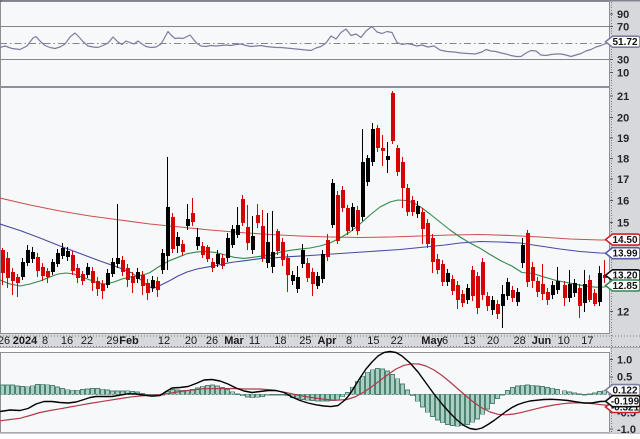 The height and width of the screenshot is (439, 640). I want to click on svg-text: 0.5, so click(624, 378).